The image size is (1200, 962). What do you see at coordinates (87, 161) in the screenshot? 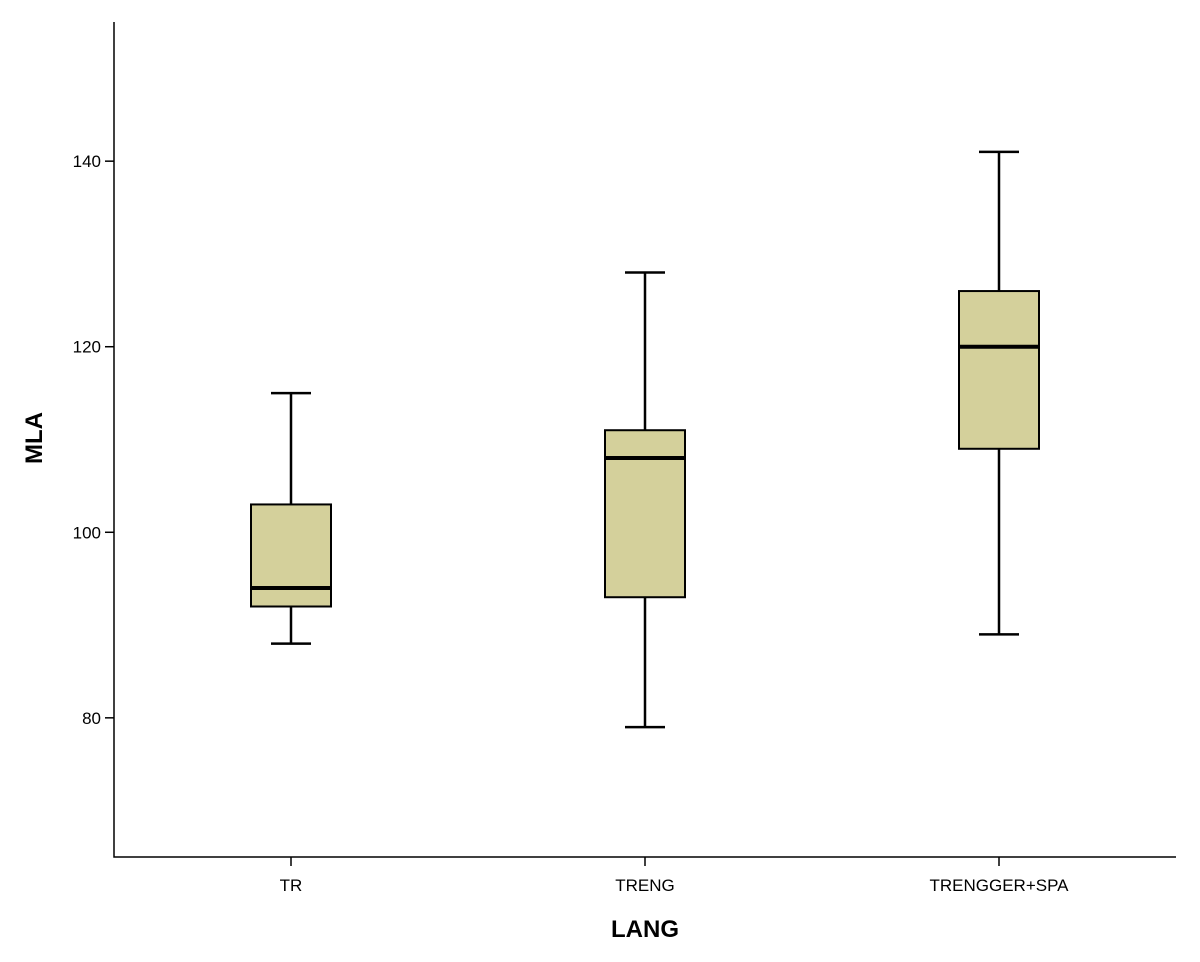
I see `y-tick-label: 140` at bounding box center [87, 161].